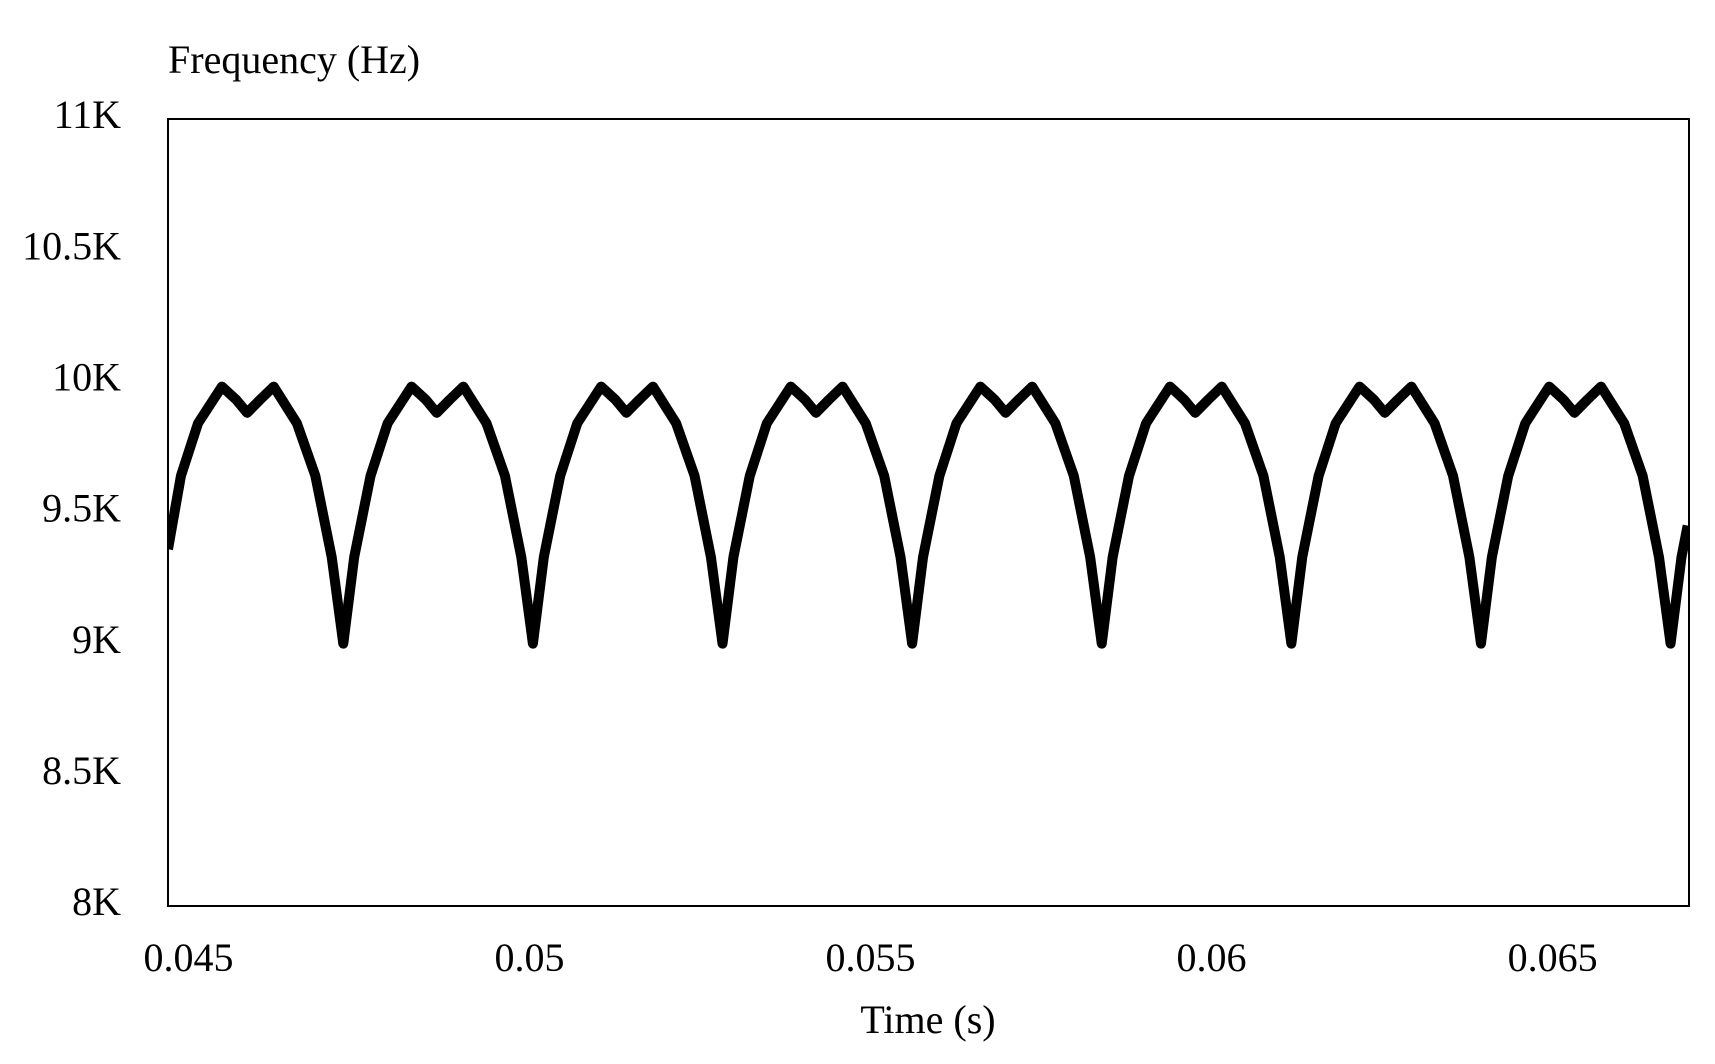 This screenshot has width=1715, height=1064. I want to click on y-tick-label: 11K, so click(88, 114).